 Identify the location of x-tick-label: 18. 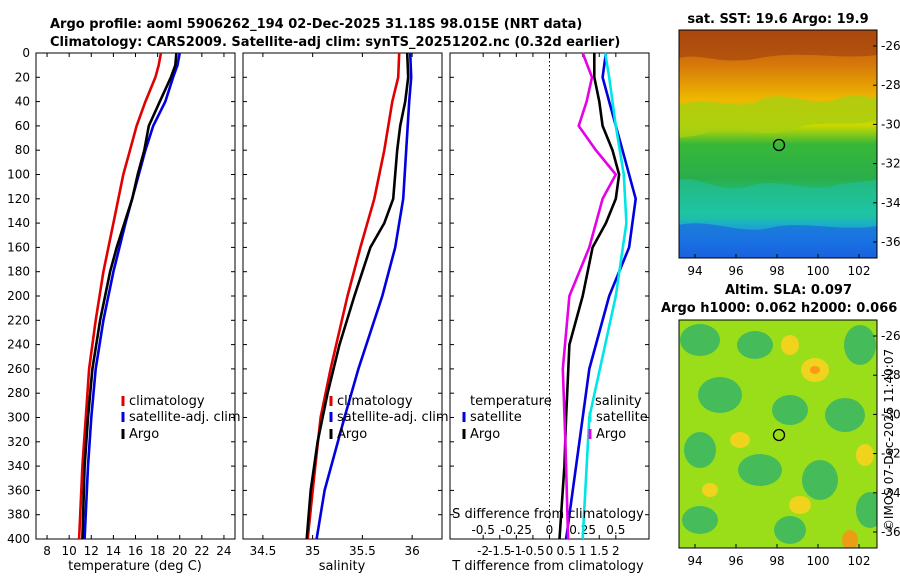
(157, 551).